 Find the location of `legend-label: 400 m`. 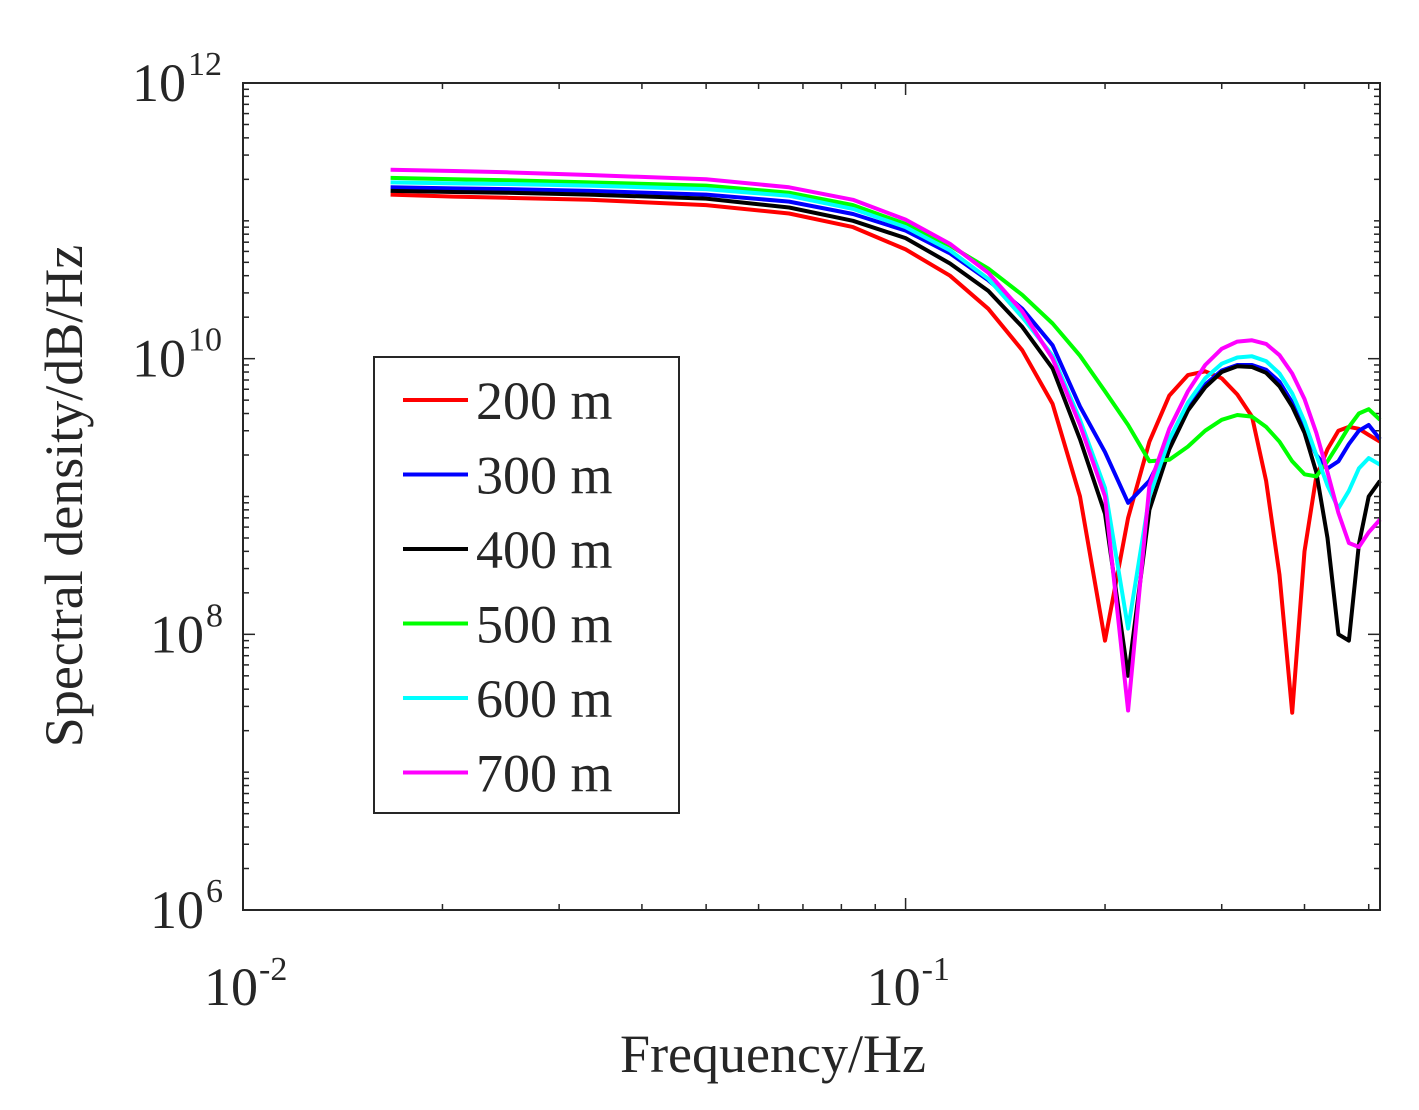

legend-label: 400 m is located at coordinates (544, 550).